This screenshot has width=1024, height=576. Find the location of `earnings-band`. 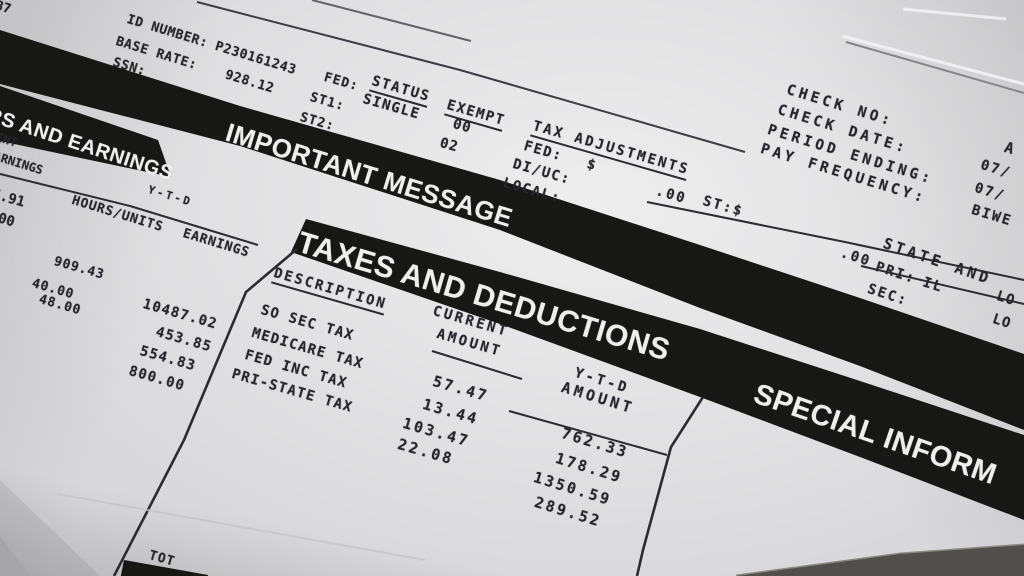

earnings-band is located at coordinates (85, 131).